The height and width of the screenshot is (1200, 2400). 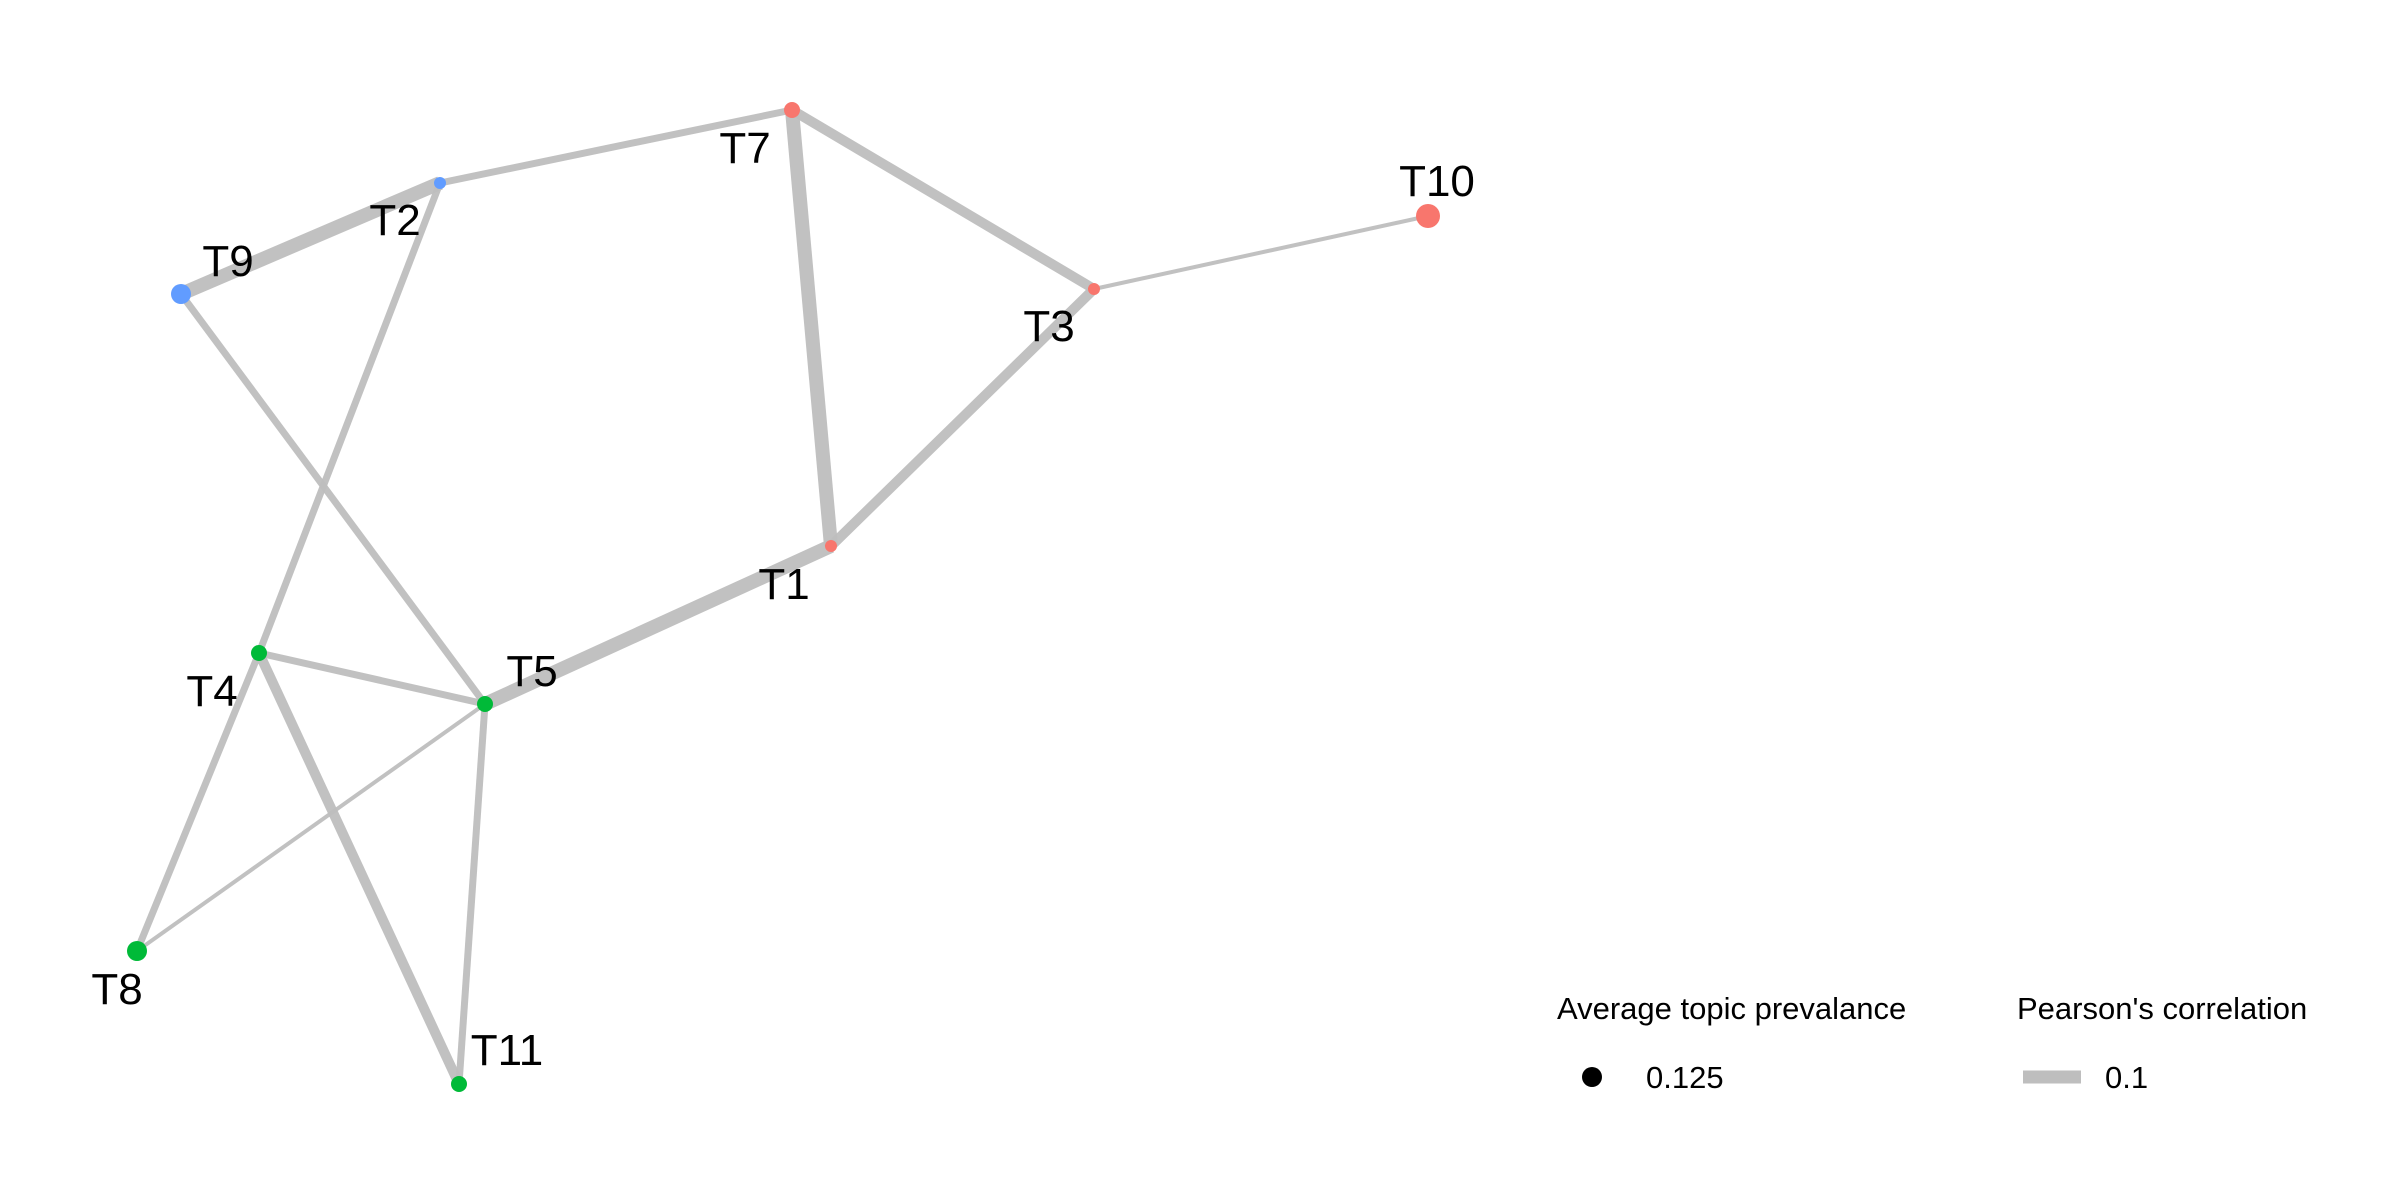 What do you see at coordinates (311, 827) in the screenshot?
I see `edge-t5-t8` at bounding box center [311, 827].